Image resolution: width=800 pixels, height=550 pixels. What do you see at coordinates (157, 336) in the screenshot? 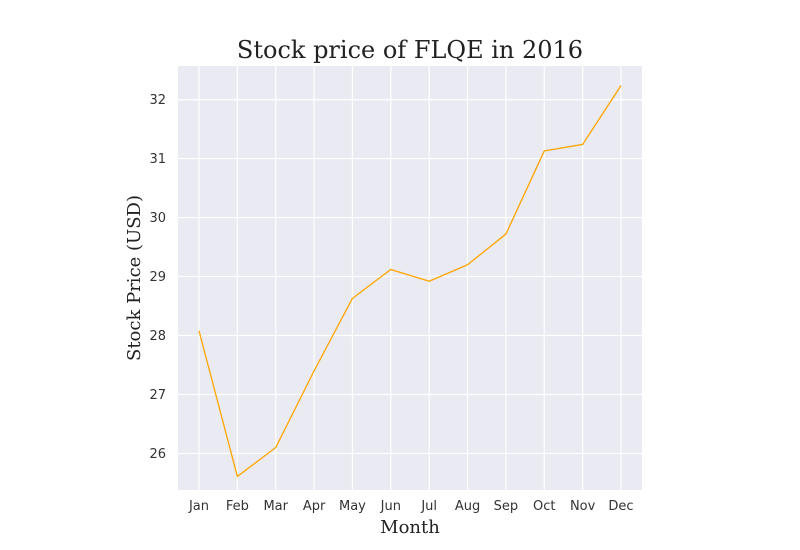
I see `y-tick-label: 28` at bounding box center [157, 336].